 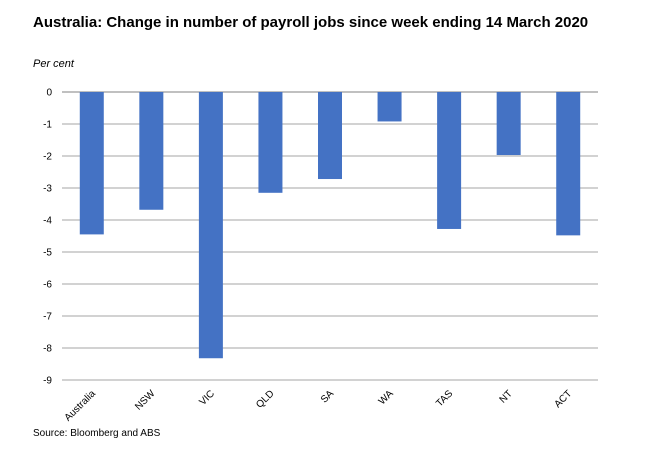 What do you see at coordinates (47, 253) in the screenshot?
I see `y-tick-label: -5` at bounding box center [47, 253].